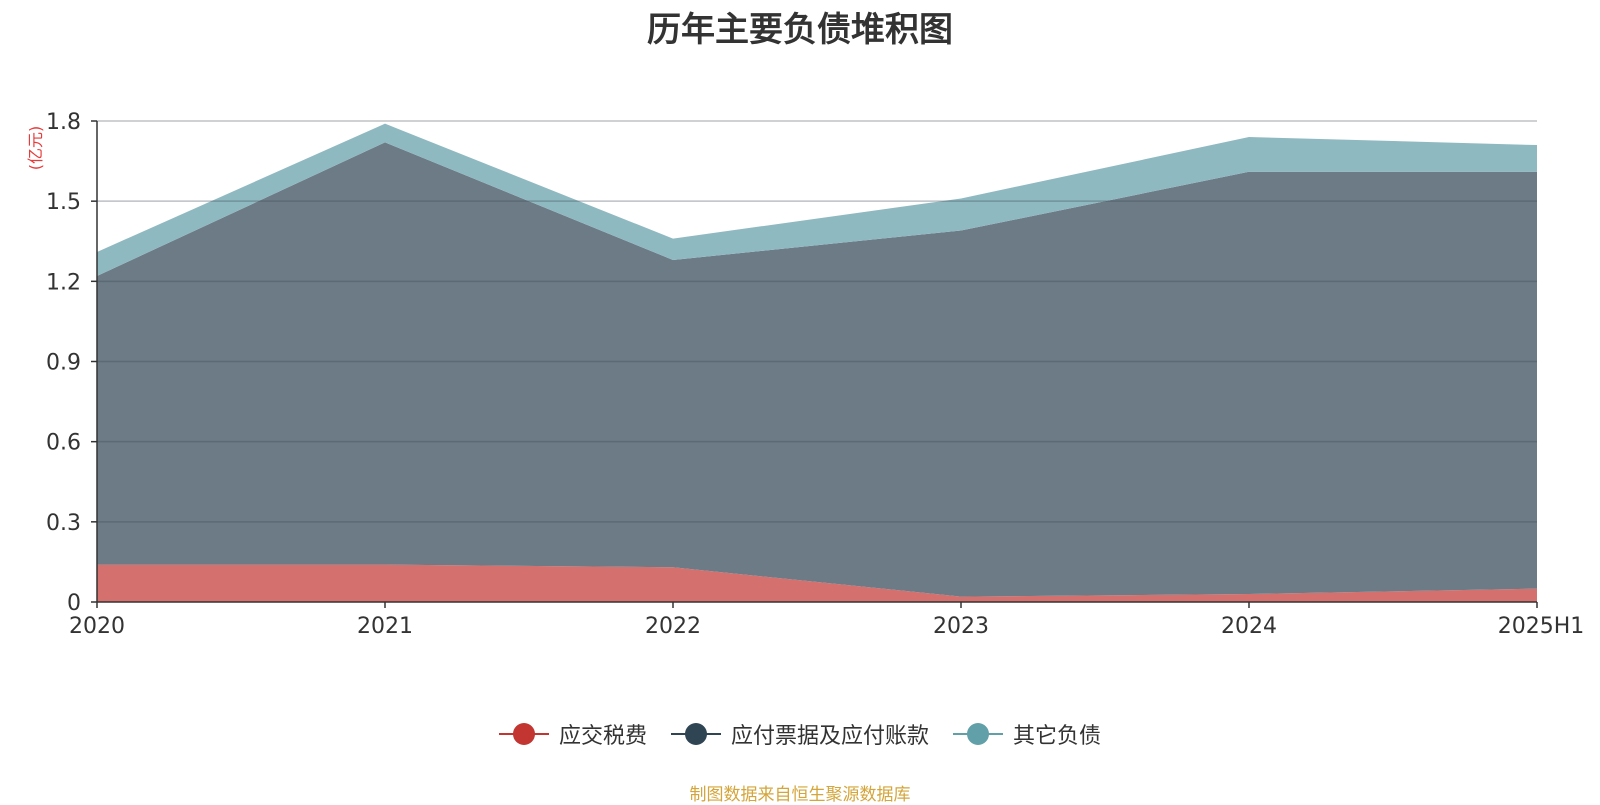 The image size is (1600, 805). Describe the element at coordinates (63, 202) in the screenshot. I see `y-tick-label: 1.5` at that location.